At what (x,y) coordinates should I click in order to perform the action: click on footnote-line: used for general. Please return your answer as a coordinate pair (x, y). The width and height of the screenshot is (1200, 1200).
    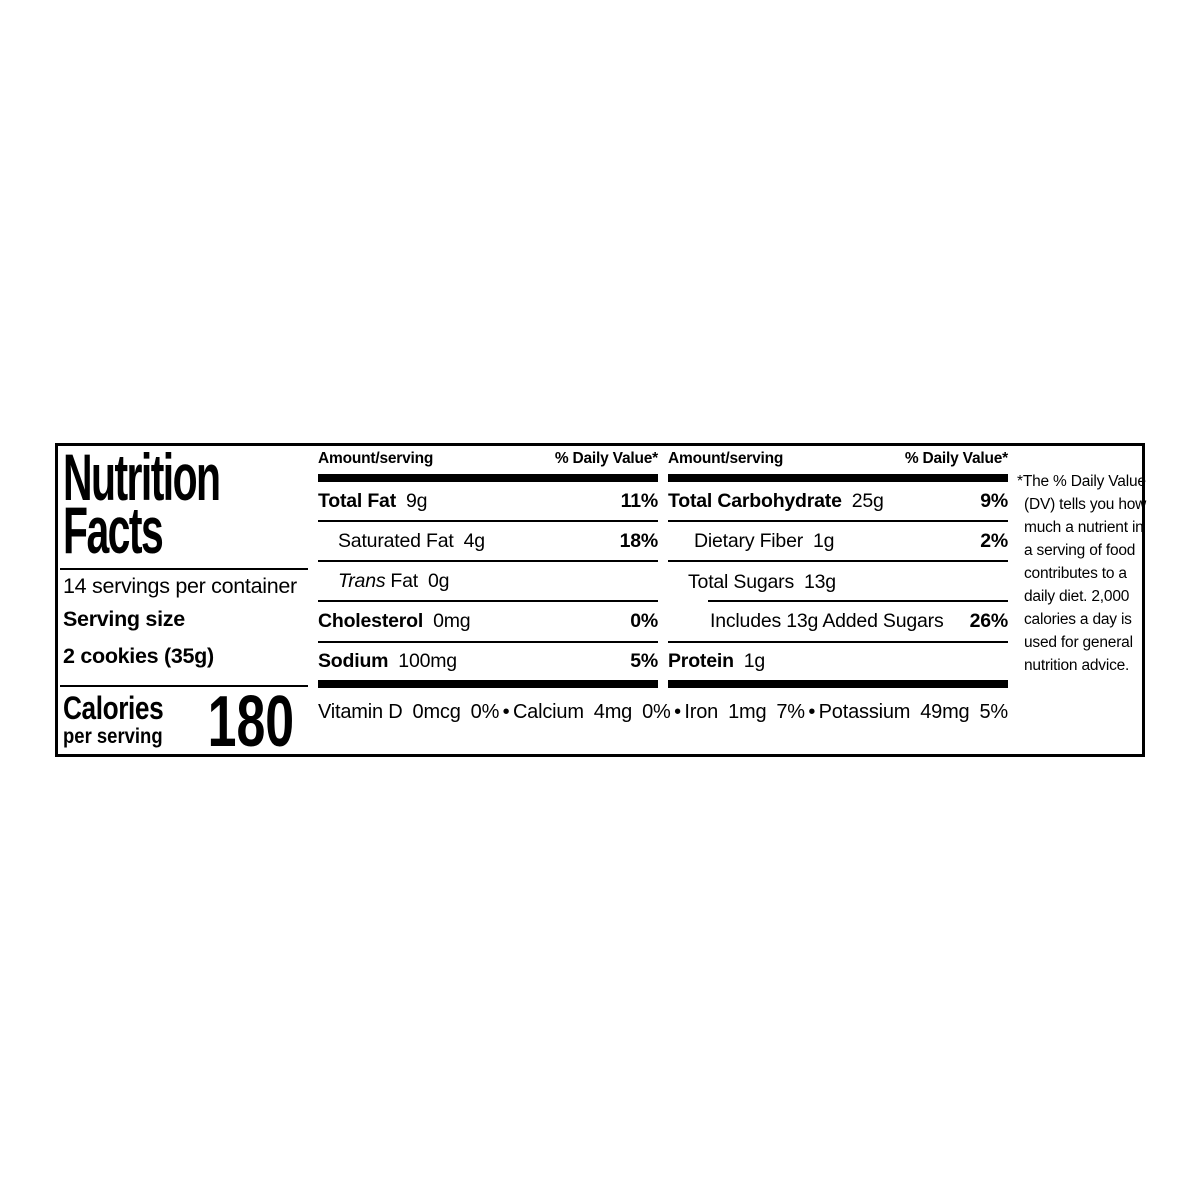
    Looking at the image, I should click on (1078, 642).